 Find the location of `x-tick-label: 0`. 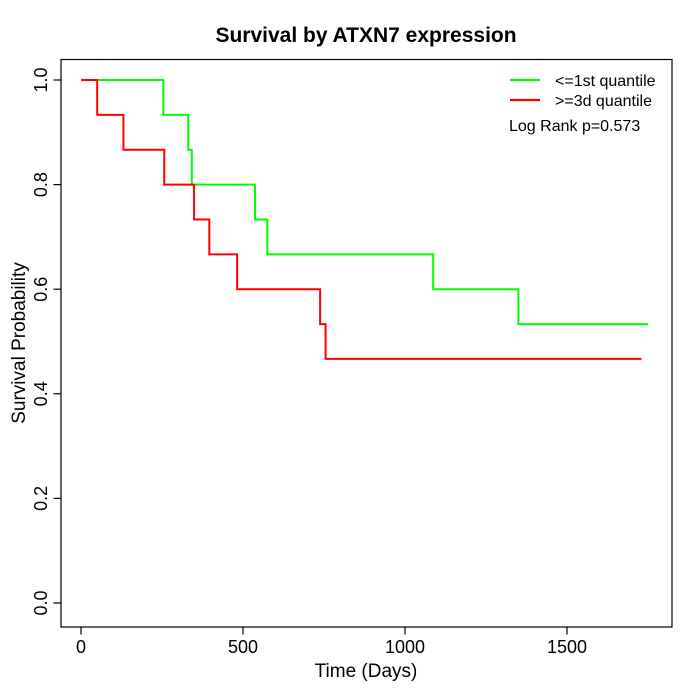

x-tick-label: 0 is located at coordinates (81, 647).